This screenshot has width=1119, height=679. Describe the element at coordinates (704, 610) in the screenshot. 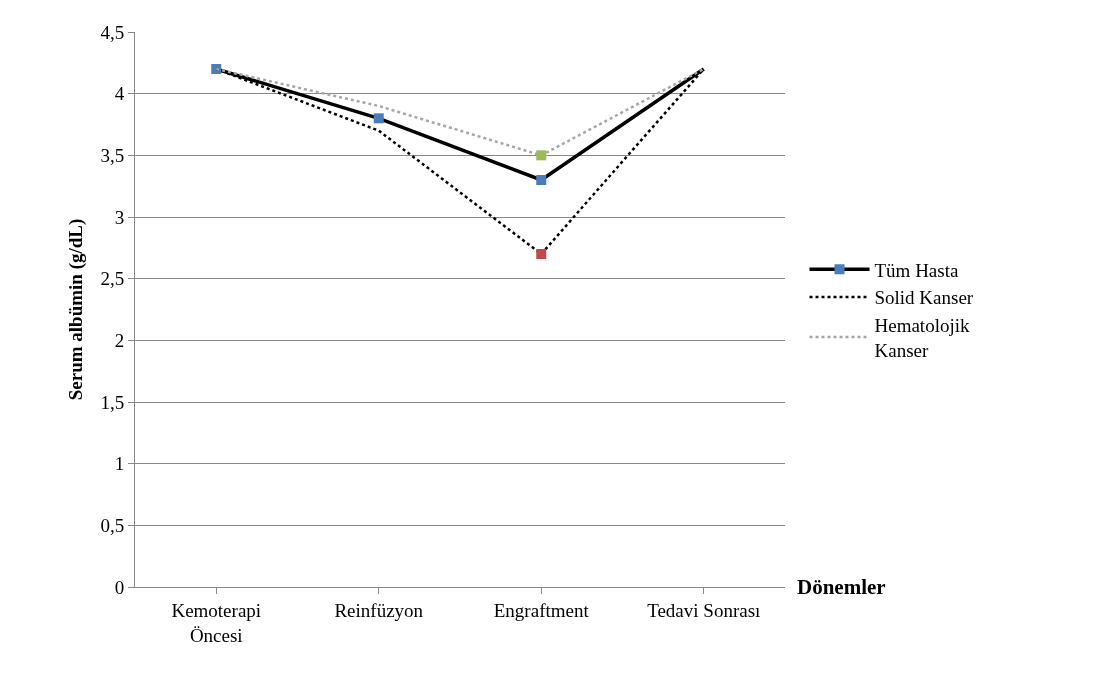

I see `x-tick-label: Tedavi Sonrası` at that location.